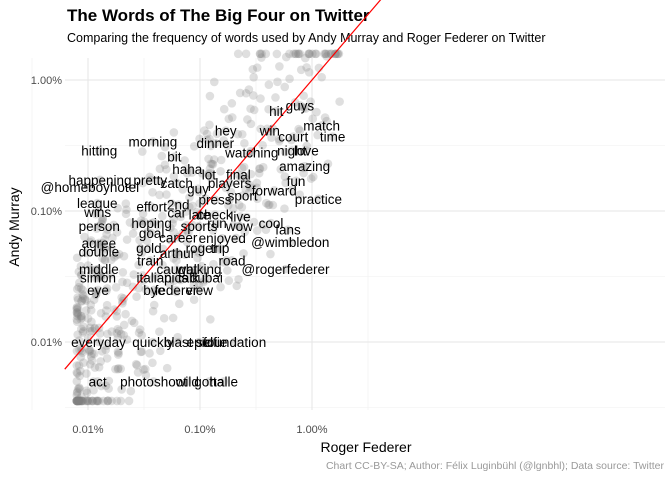  Describe the element at coordinates (99, 180) in the screenshot. I see `word-label: happening` at that location.